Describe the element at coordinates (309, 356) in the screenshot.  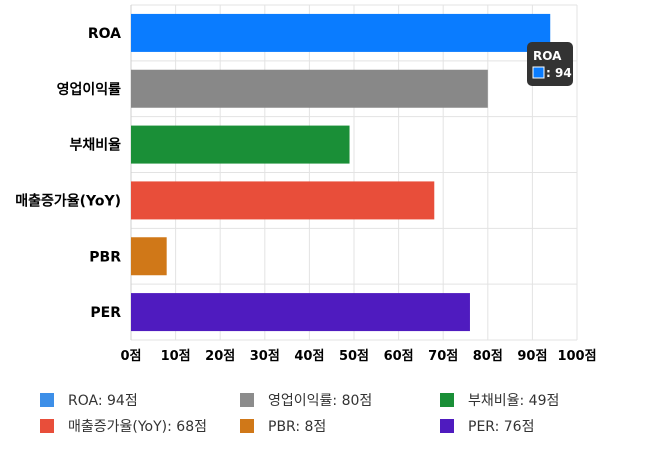
I see `x-tick-label: 40점` at that location.